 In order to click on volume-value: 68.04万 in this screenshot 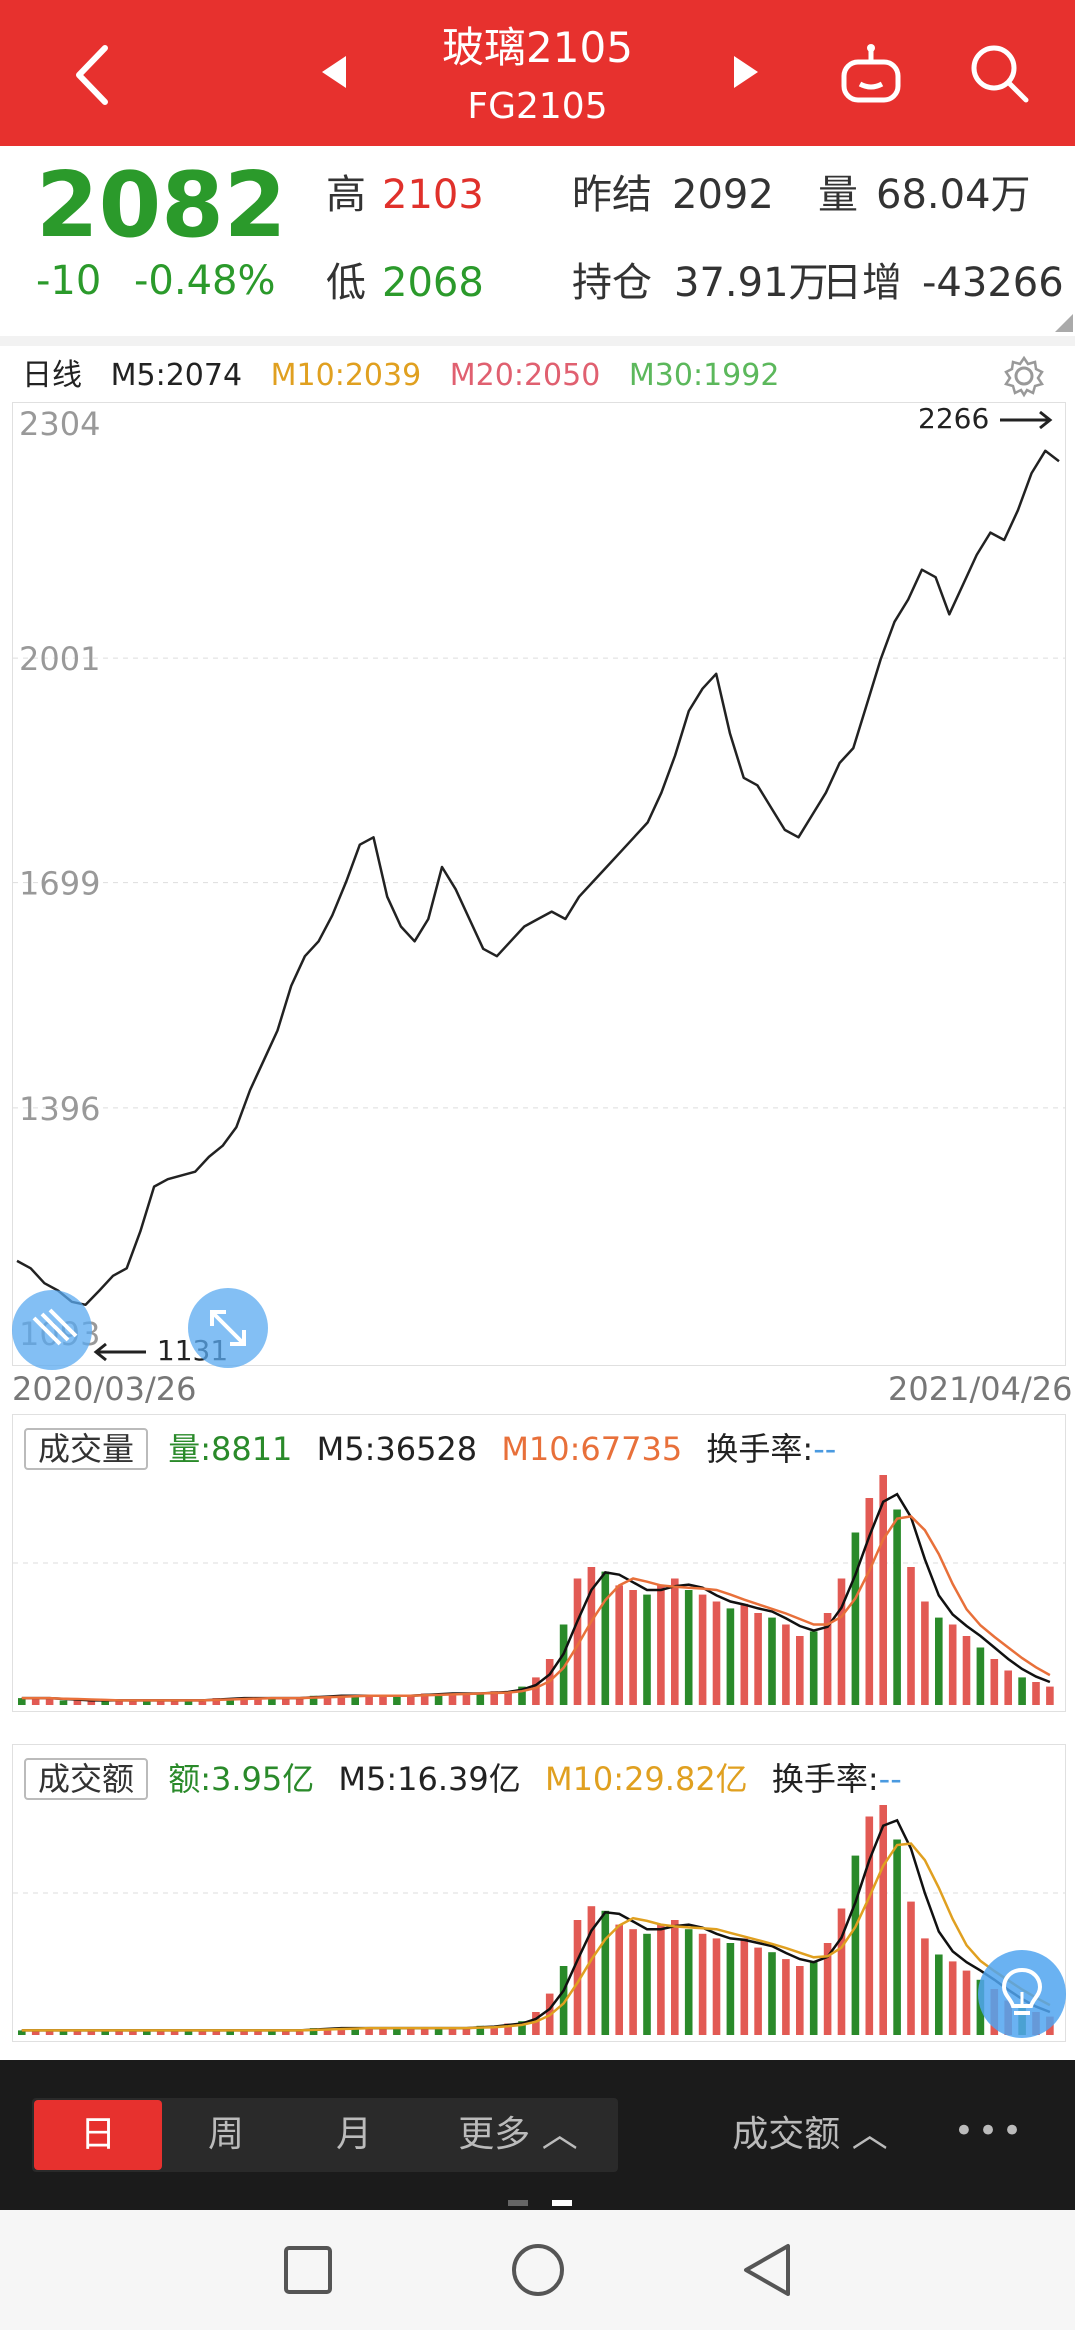, I will do `click(953, 195)`.